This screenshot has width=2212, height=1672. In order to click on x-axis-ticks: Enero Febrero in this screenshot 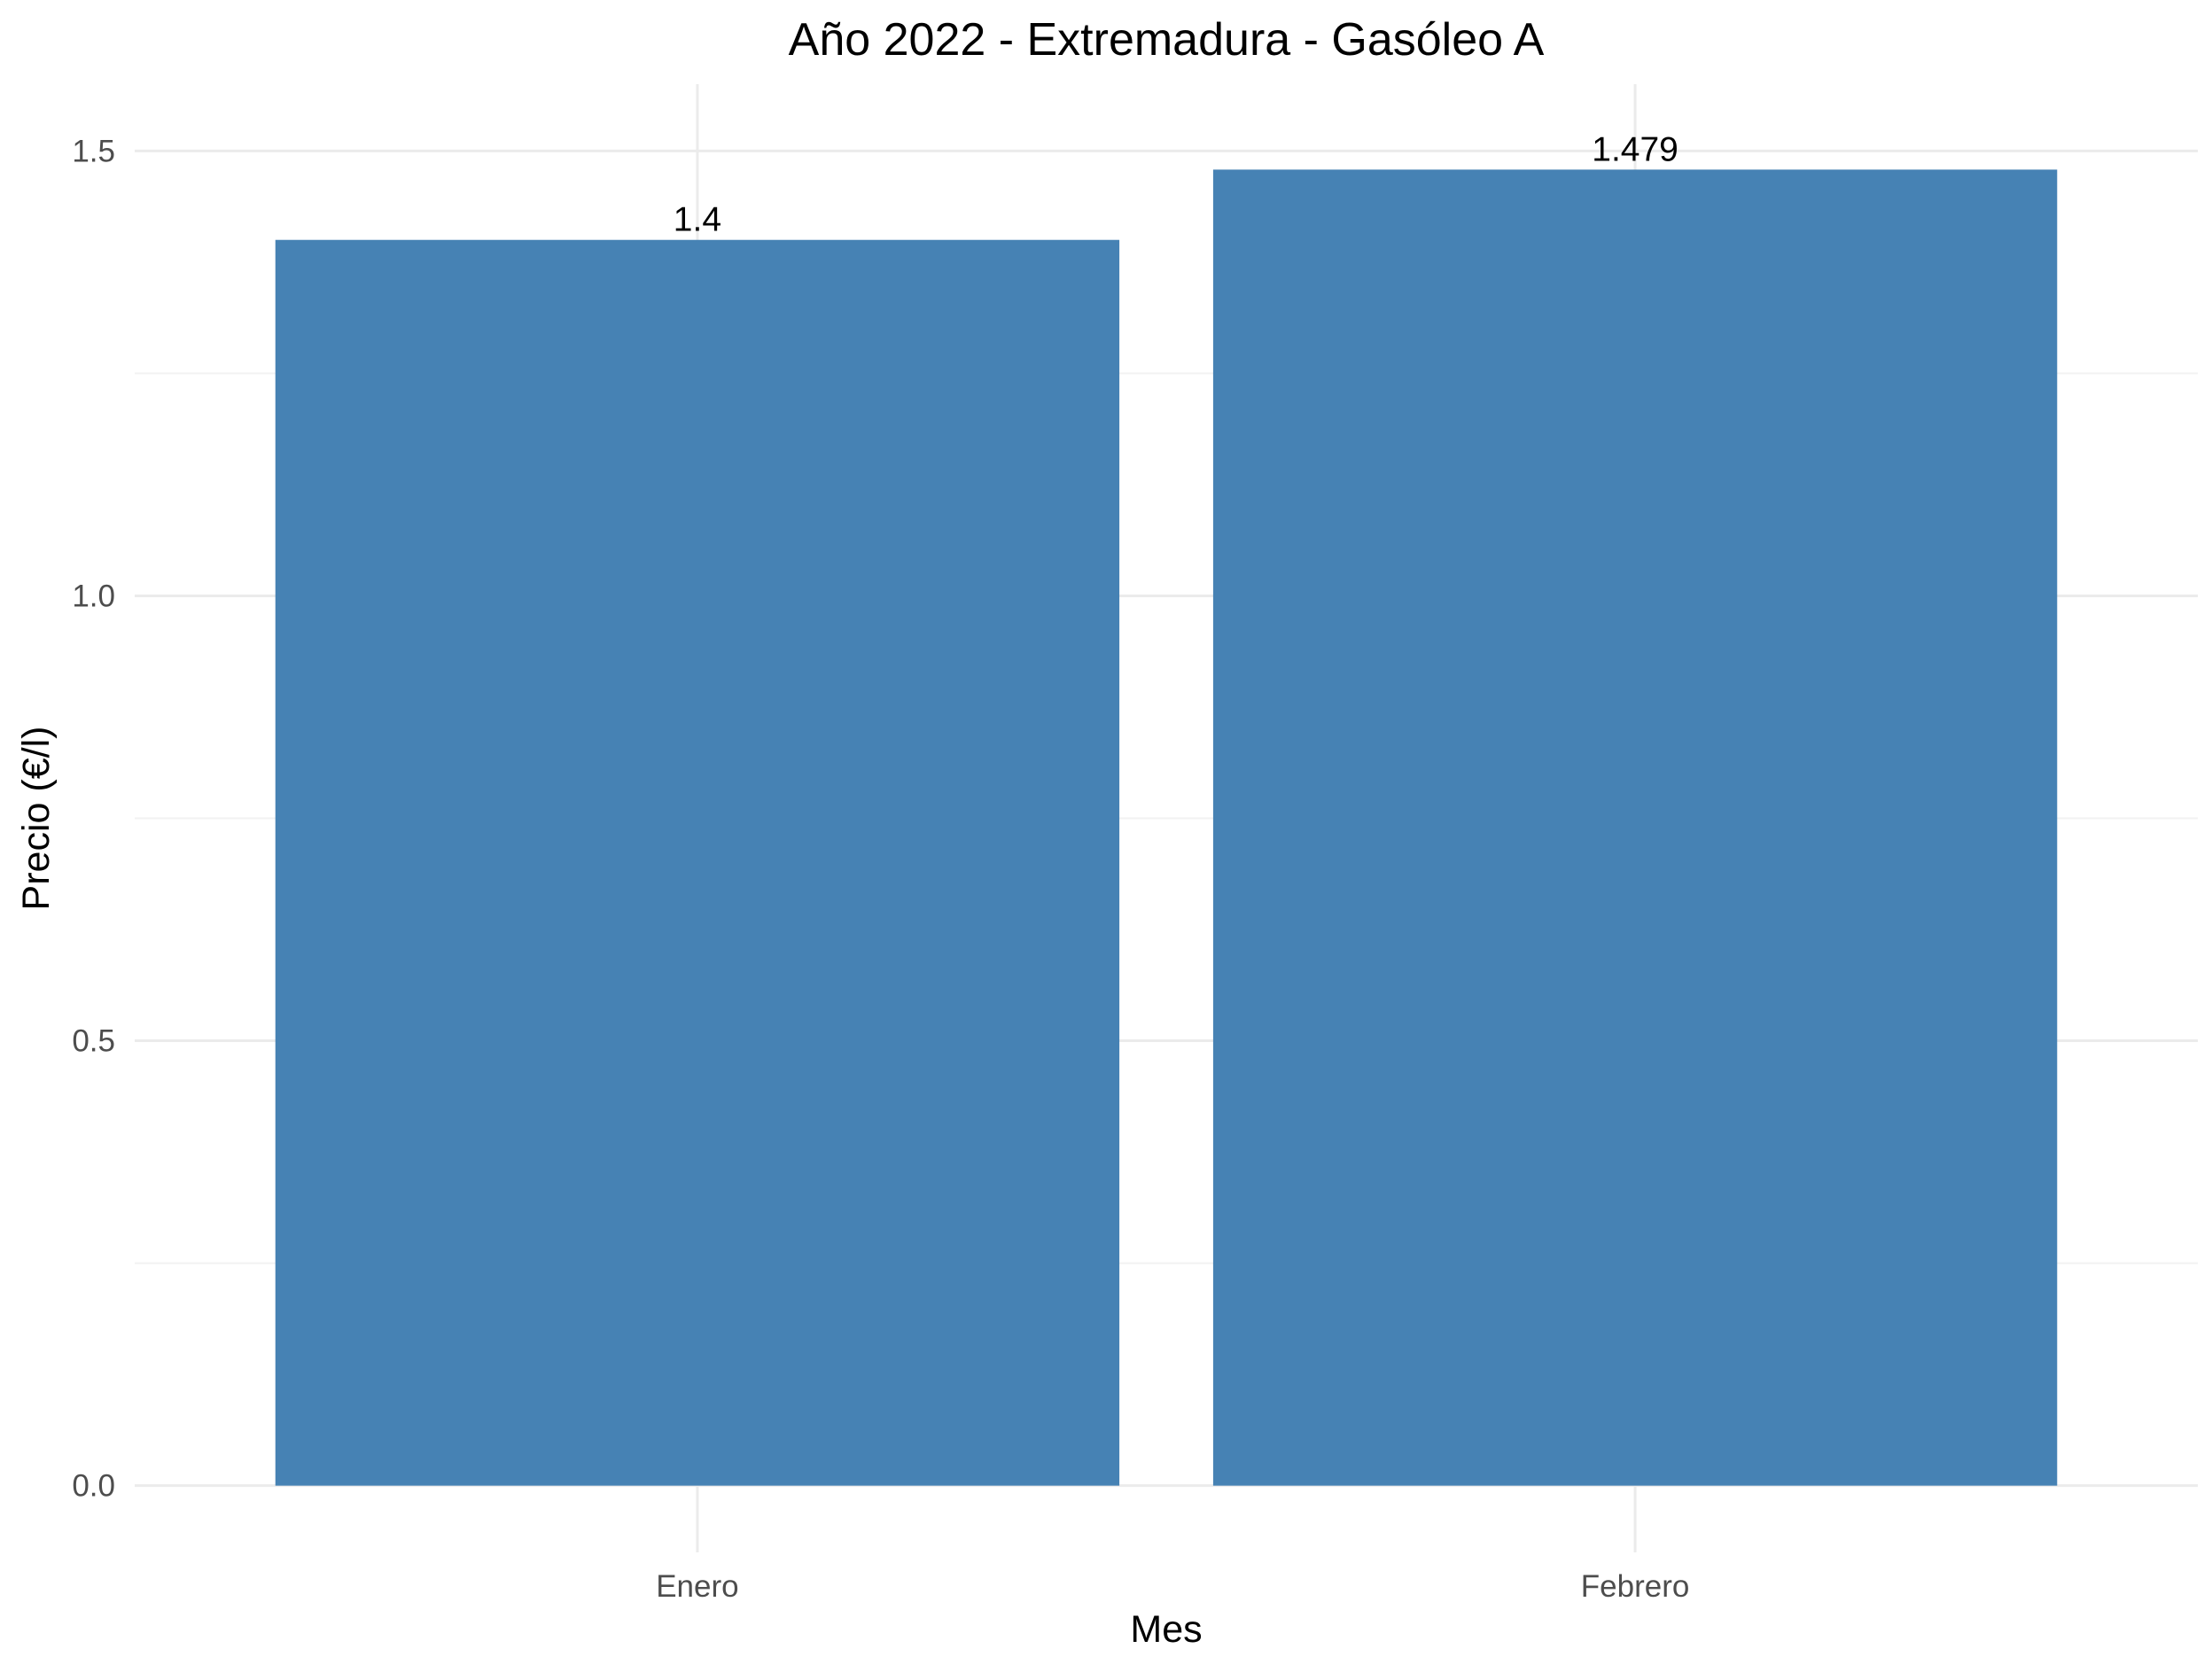, I will do `click(1172, 1587)`.